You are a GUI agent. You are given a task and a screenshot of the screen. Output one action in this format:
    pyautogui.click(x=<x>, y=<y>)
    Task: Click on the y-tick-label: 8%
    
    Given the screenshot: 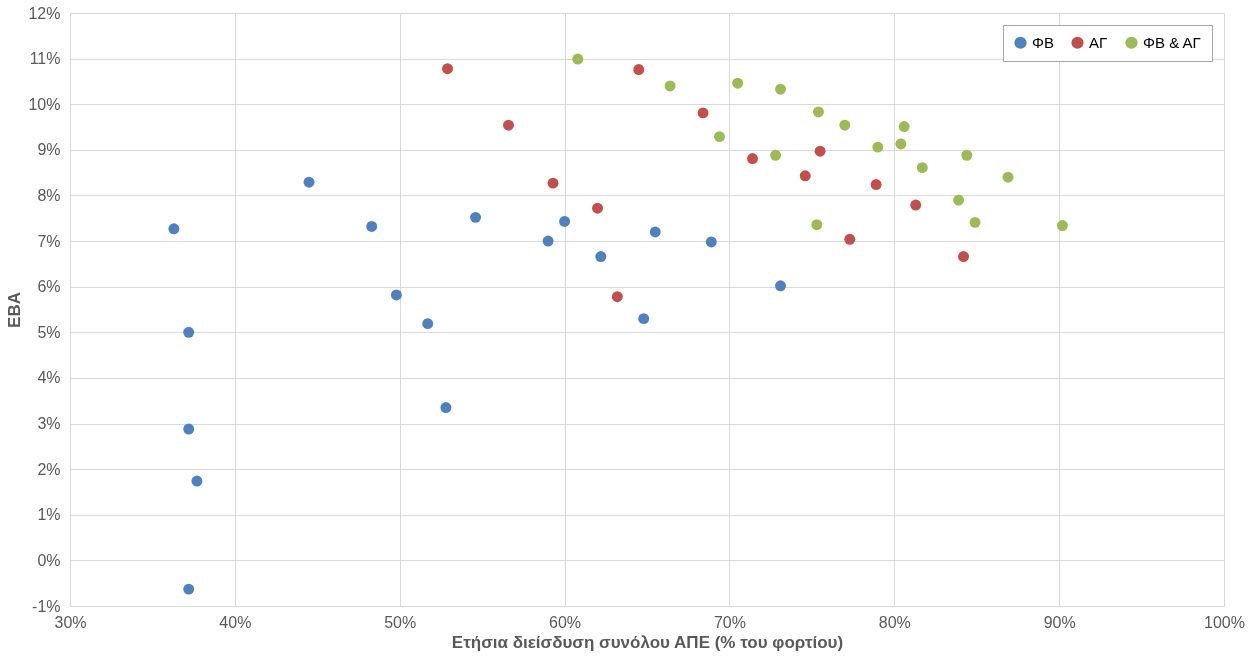 What is the action you would take?
    pyautogui.click(x=49, y=195)
    